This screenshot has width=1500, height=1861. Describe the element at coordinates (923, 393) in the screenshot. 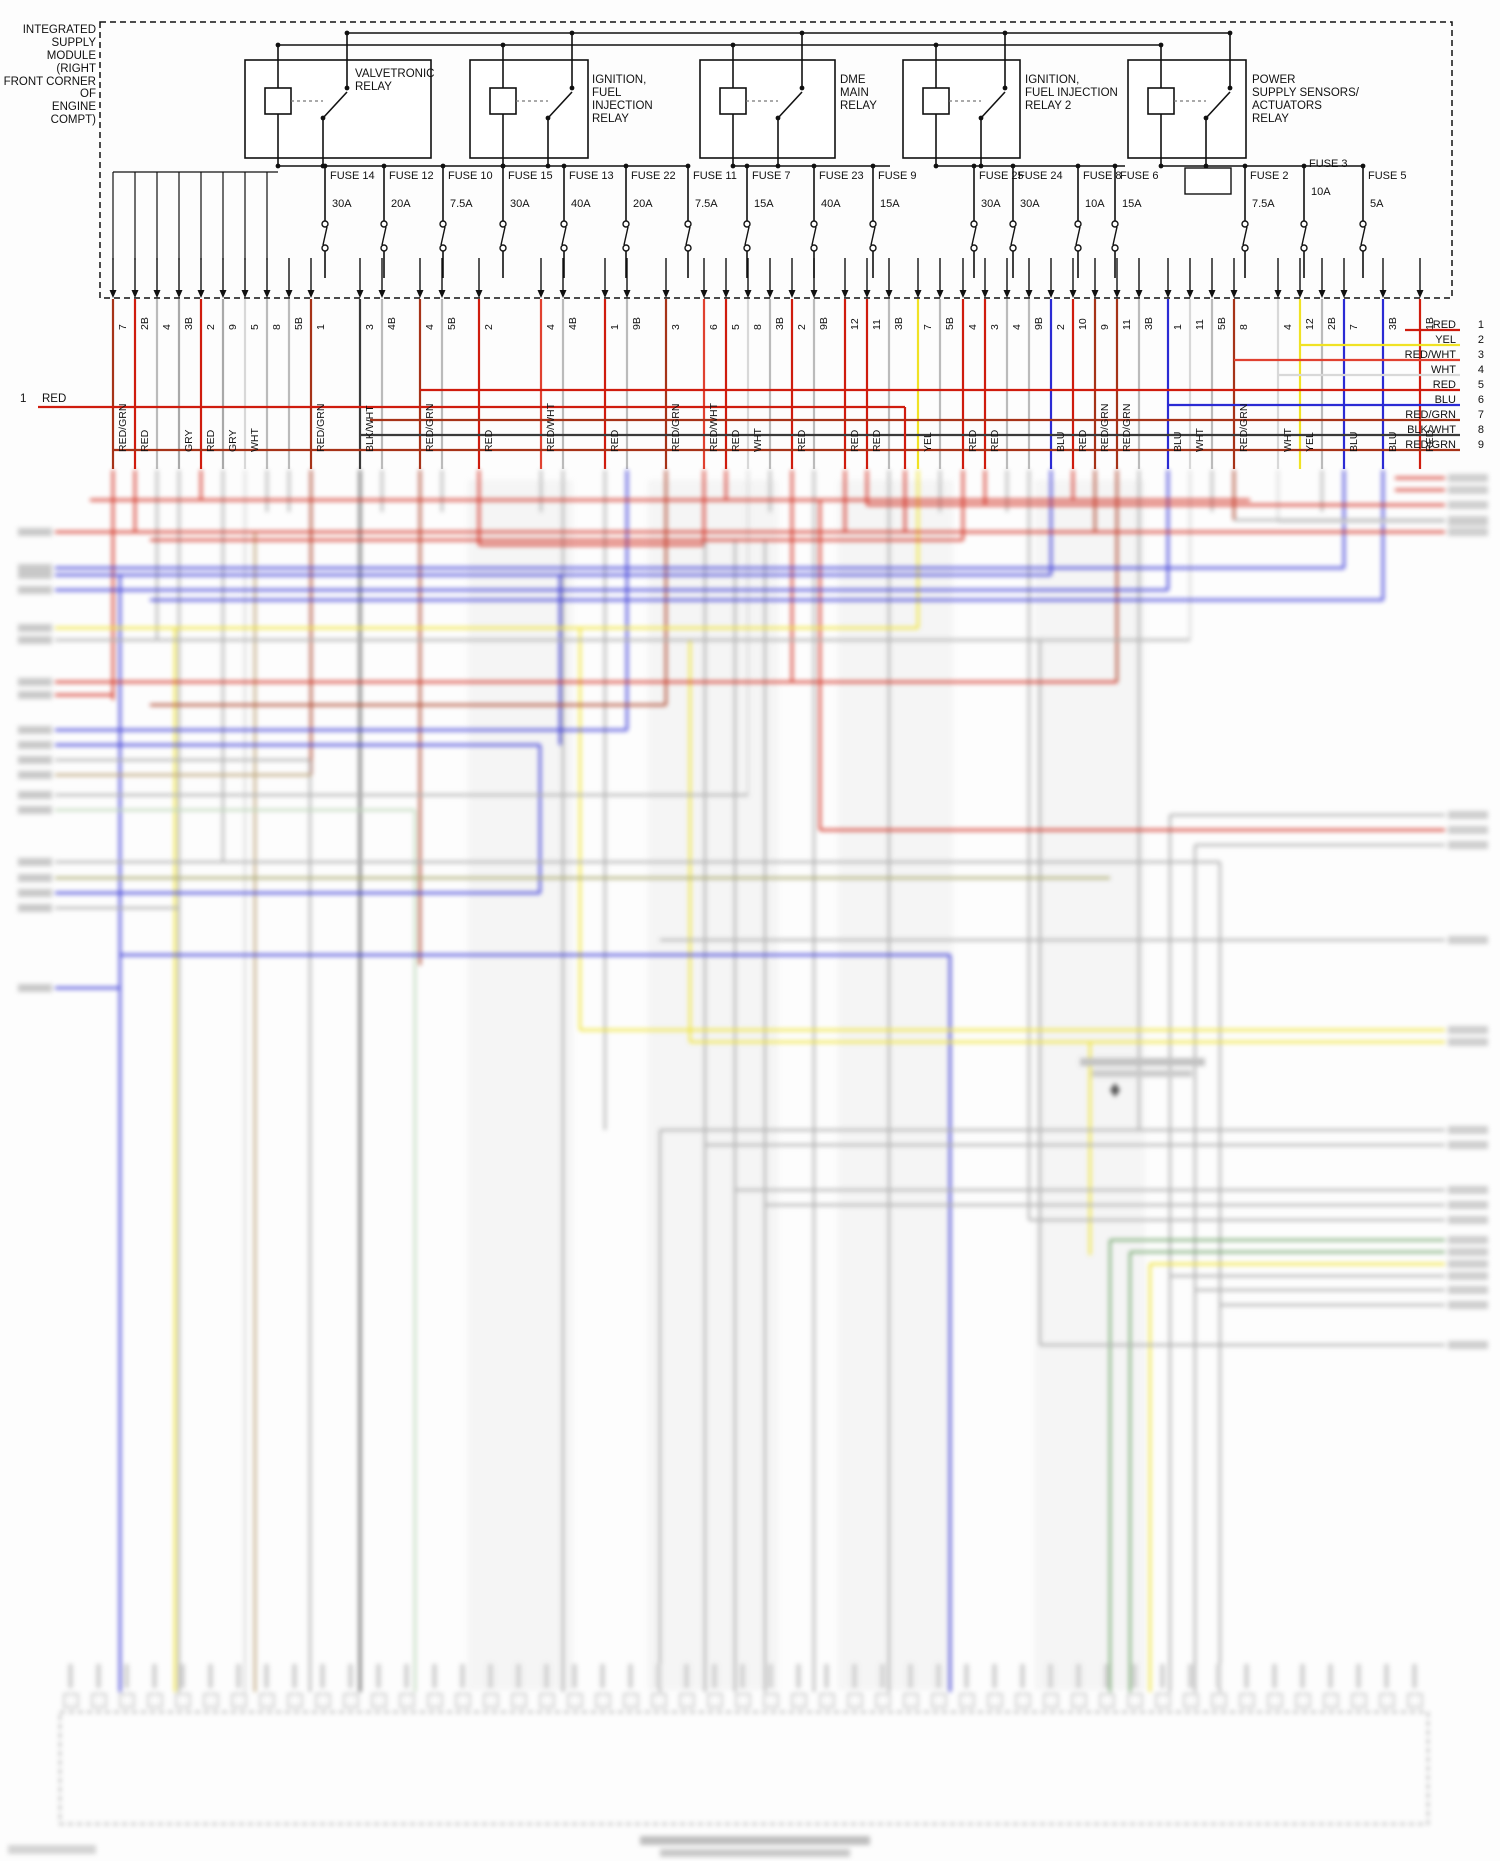

I see `connector-pin: 7 YEL` at that location.